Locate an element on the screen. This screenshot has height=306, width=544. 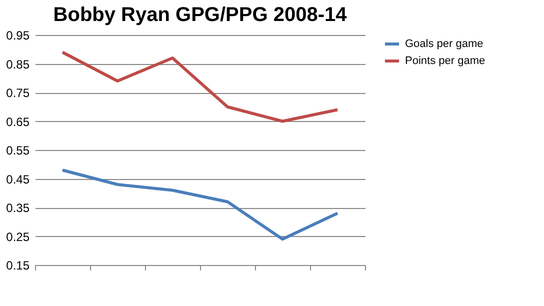
y-tick-label: 0.15 is located at coordinates (18, 265).